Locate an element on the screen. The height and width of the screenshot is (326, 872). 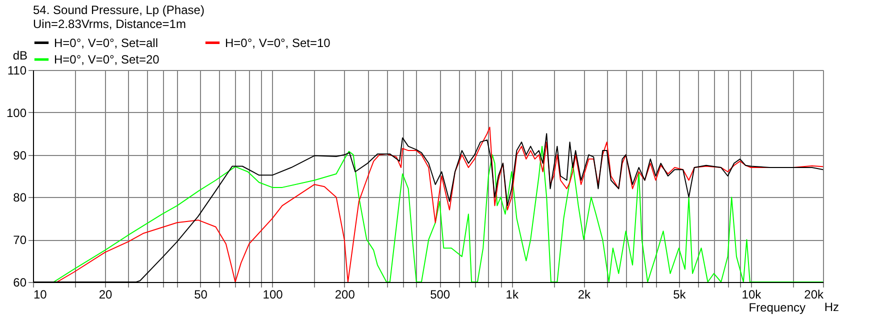
x-tick-label: 500 is located at coordinates (440, 295).